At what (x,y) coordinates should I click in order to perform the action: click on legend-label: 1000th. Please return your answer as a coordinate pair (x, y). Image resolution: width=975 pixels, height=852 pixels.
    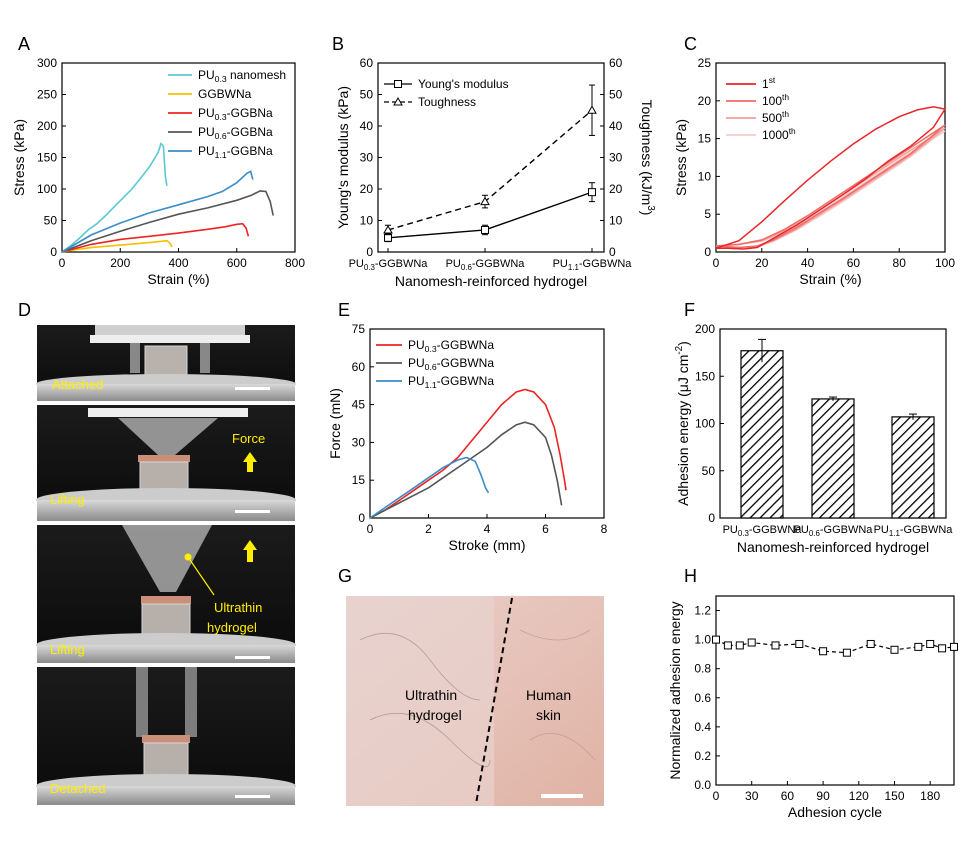
    Looking at the image, I should click on (779, 134).